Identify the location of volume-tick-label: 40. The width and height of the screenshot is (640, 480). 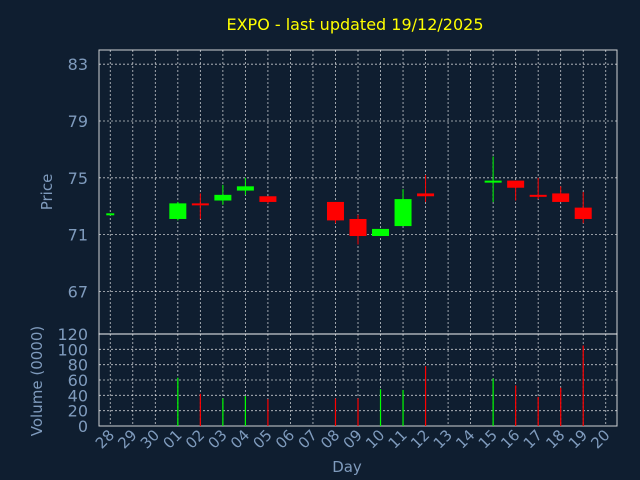
(78, 395).